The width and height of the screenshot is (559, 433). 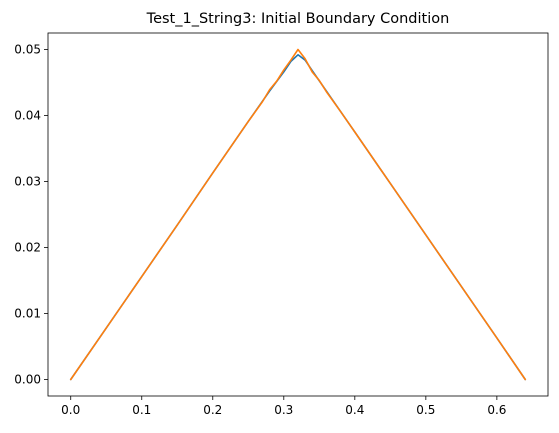 I want to click on x-axis: 0.0 0.1 0.2 0.3 0.4 0.5 0.6, so click(x=283, y=406).